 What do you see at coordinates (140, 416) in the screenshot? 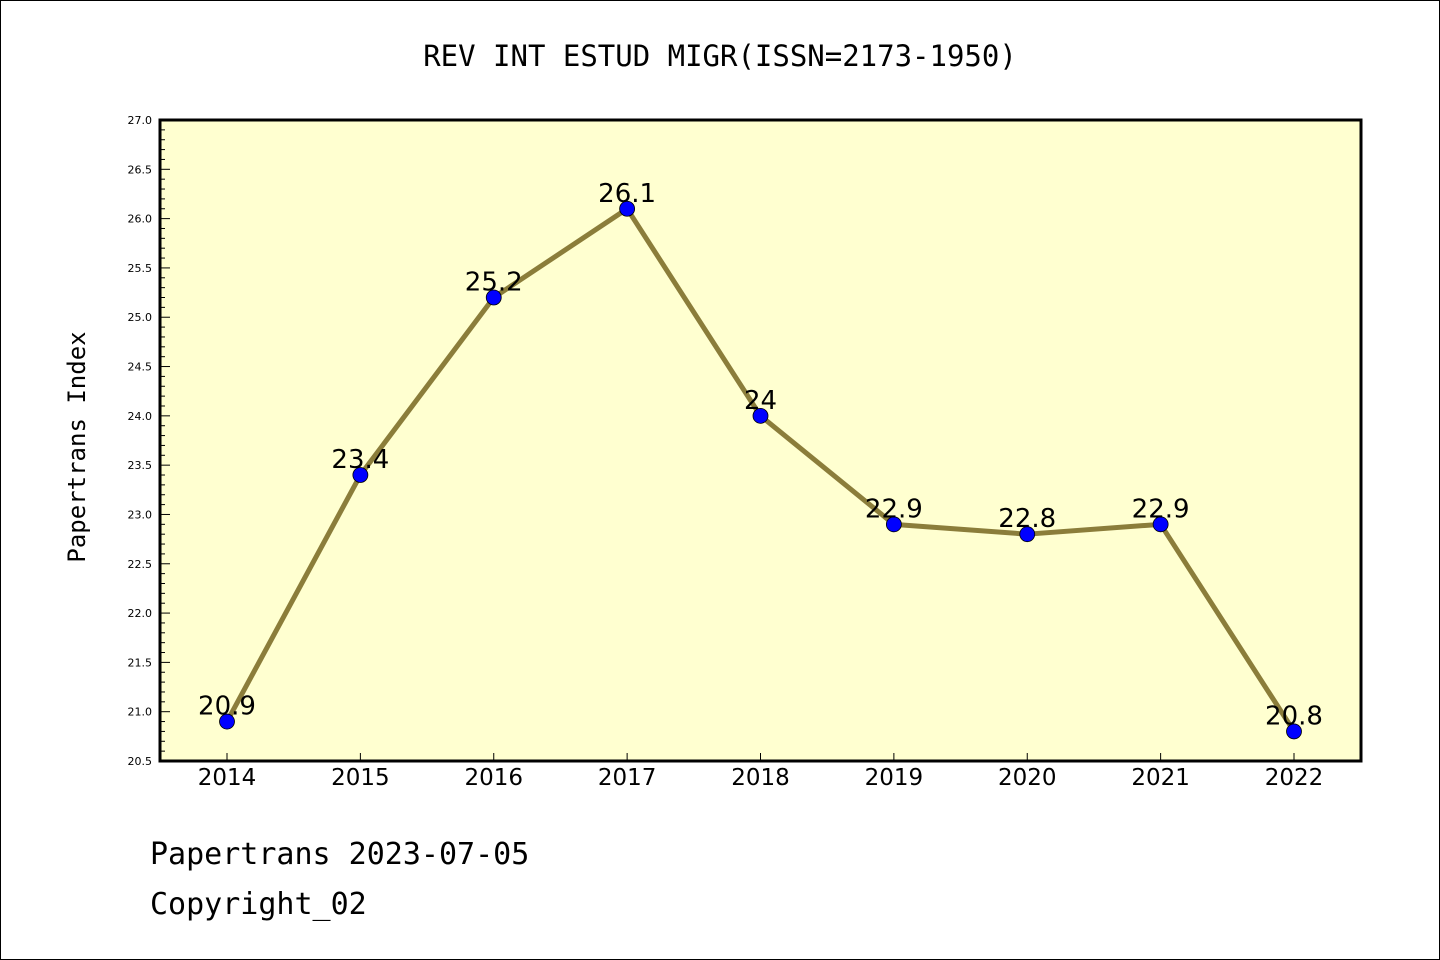
I see `y-tick-label: 24.0` at bounding box center [140, 416].